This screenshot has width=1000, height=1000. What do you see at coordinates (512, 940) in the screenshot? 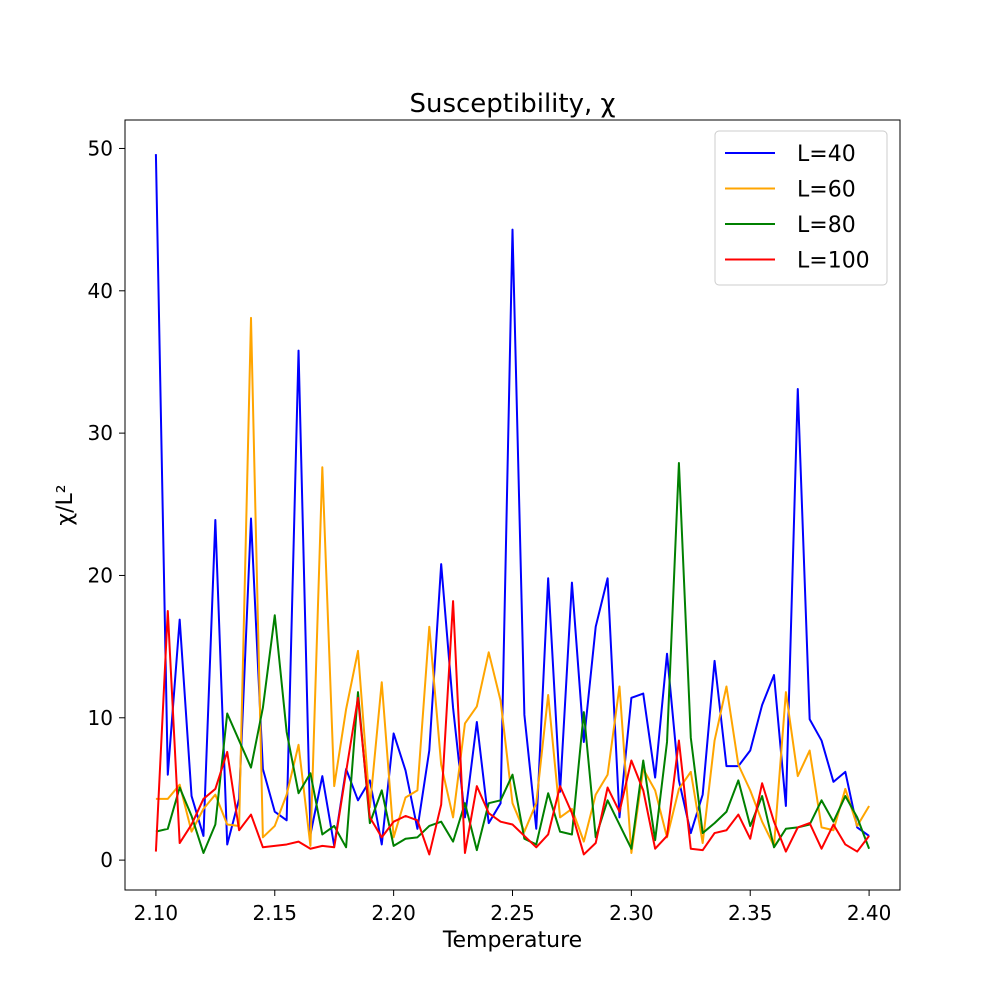
I see `x-axis-label: Temperature` at bounding box center [512, 940].